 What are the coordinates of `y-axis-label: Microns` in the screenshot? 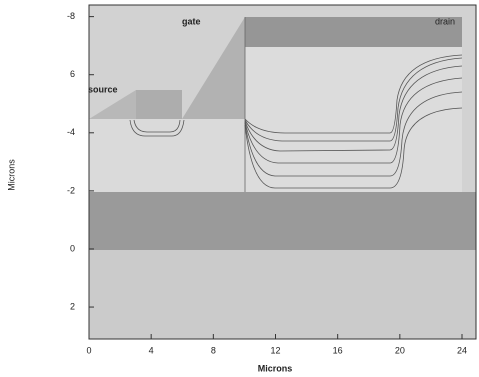 It's located at (11, 175).